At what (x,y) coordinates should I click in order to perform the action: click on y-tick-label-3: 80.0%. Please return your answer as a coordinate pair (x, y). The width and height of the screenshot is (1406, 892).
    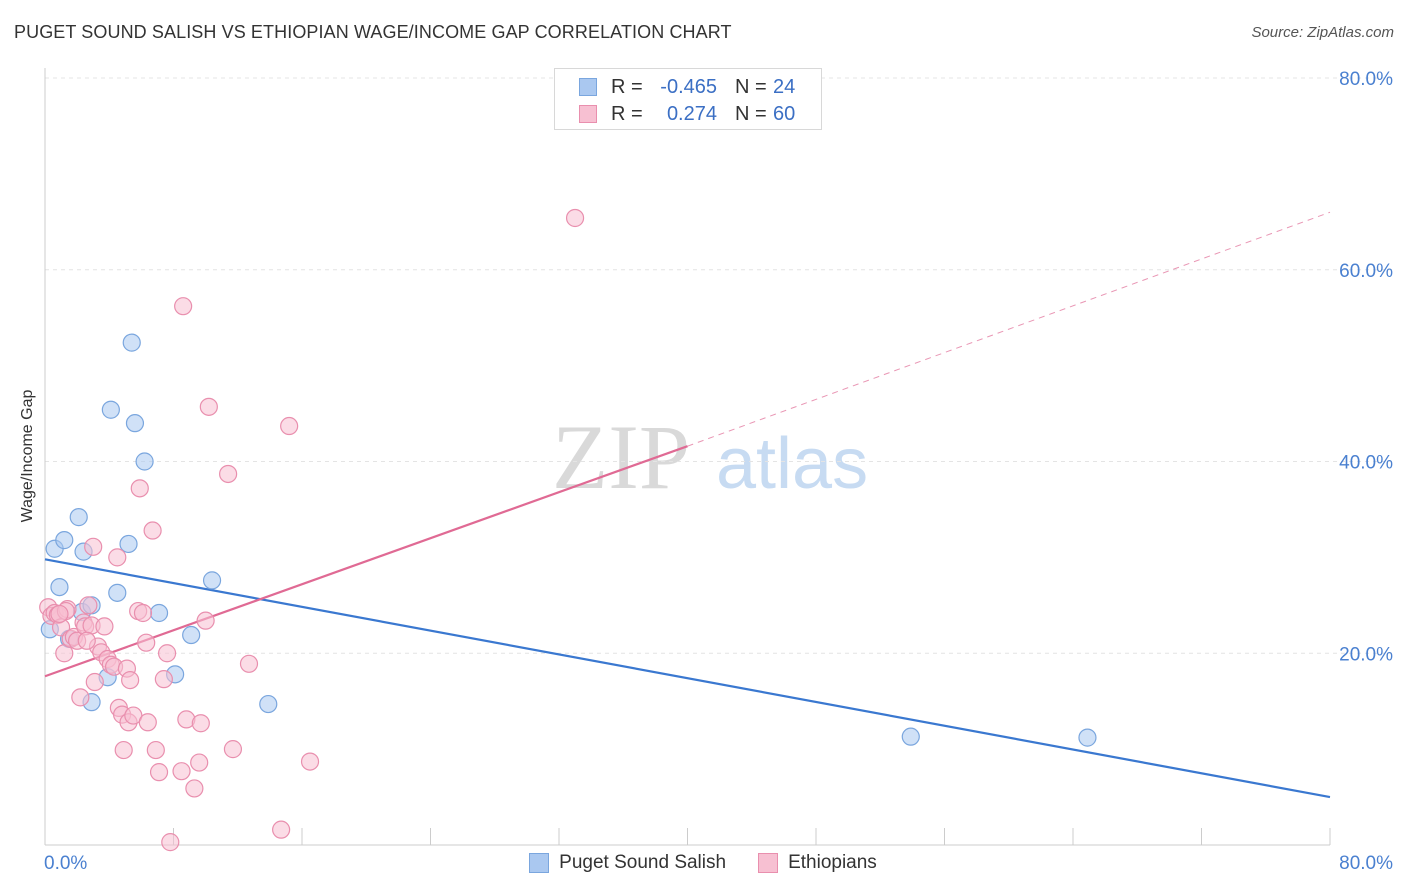
    Looking at the image, I should click on (1366, 79).